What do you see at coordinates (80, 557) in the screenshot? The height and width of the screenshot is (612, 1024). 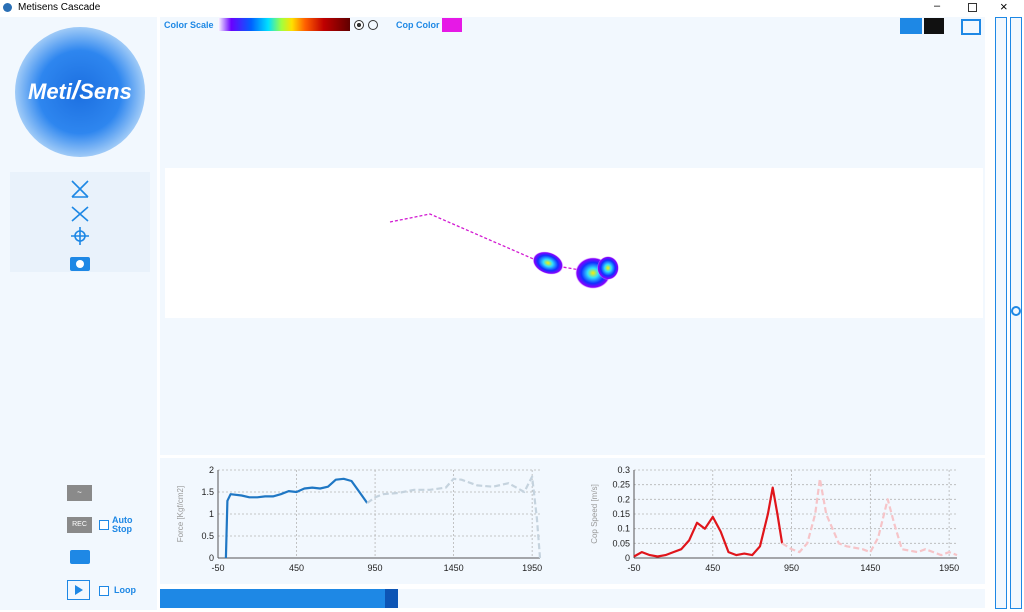 I see `open-folder-button` at bounding box center [80, 557].